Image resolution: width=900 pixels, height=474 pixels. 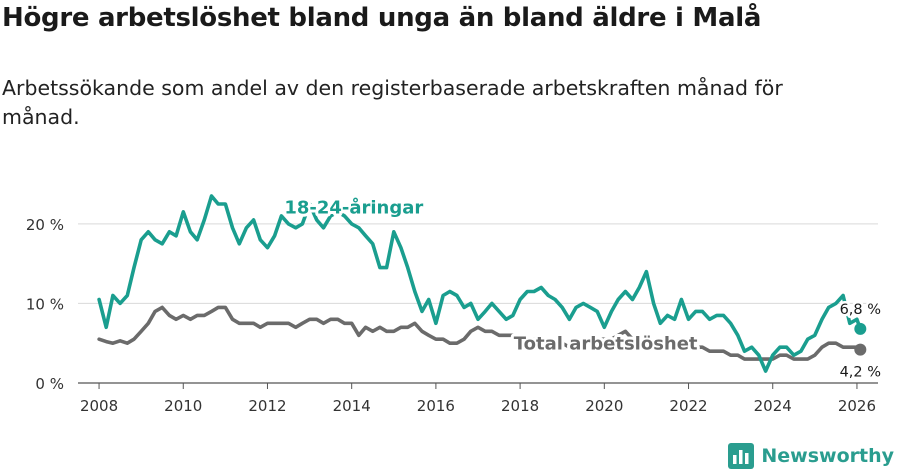 I want to click on y-tick-label: 10 %, so click(x=45, y=304).